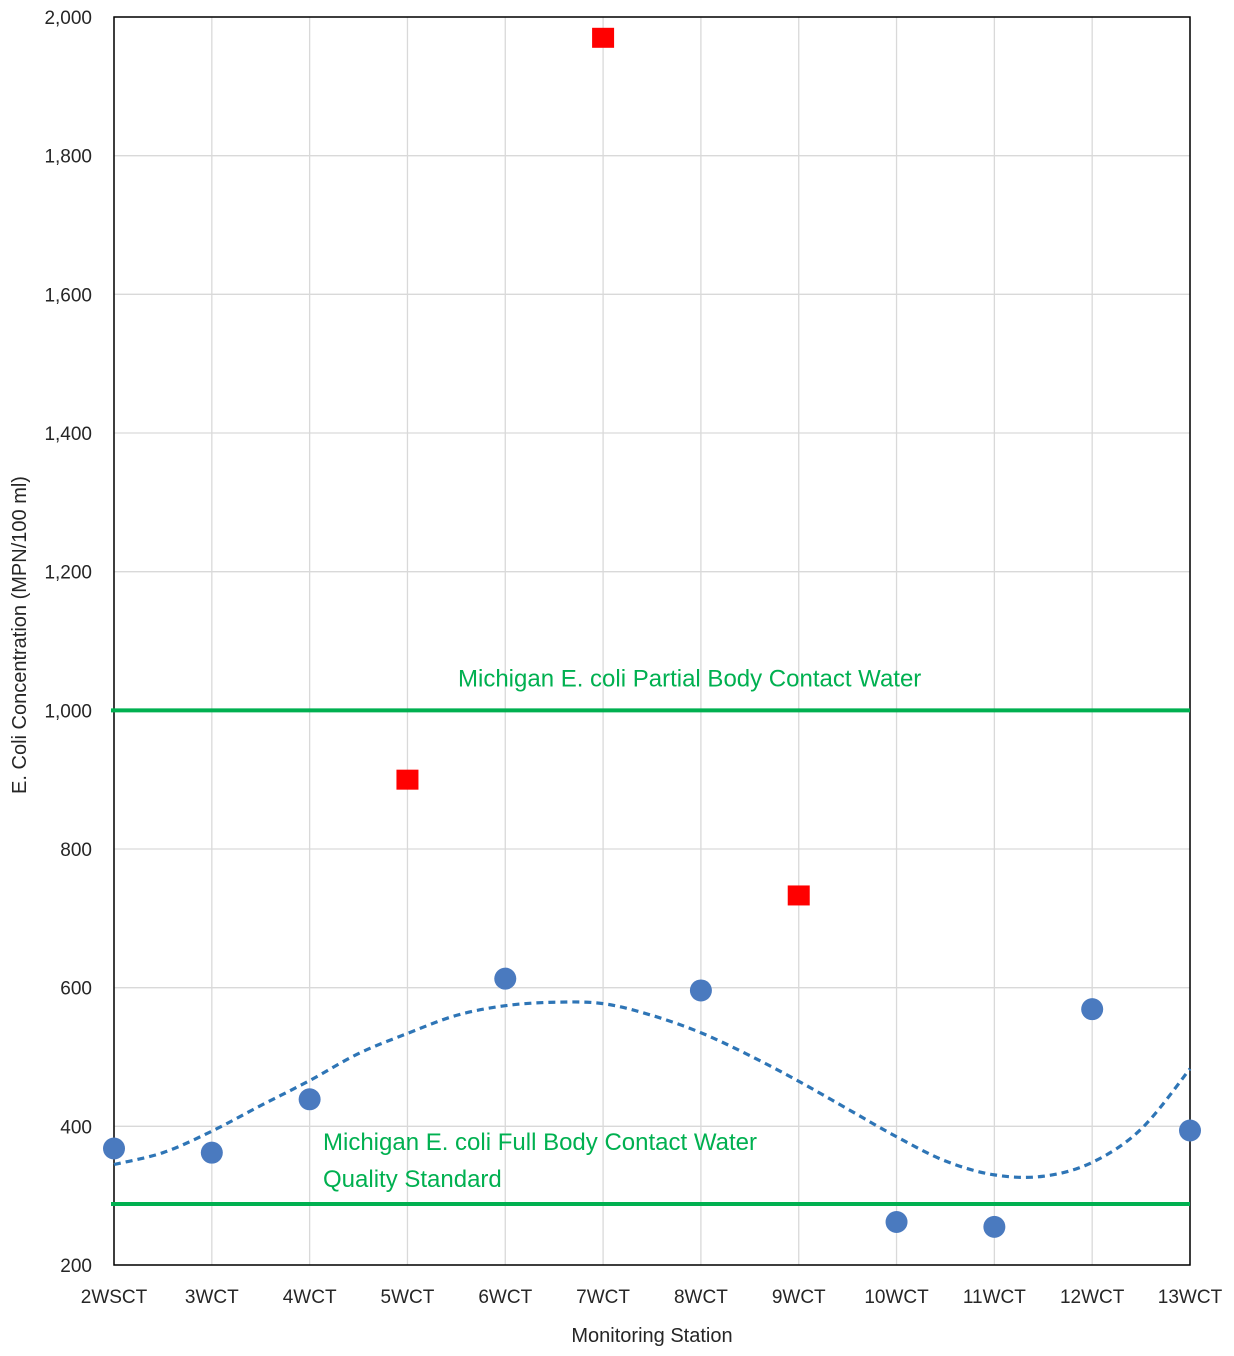 This screenshot has height=1356, width=1234. I want to click on x-tick-label: 7WCT, so click(603, 1297).